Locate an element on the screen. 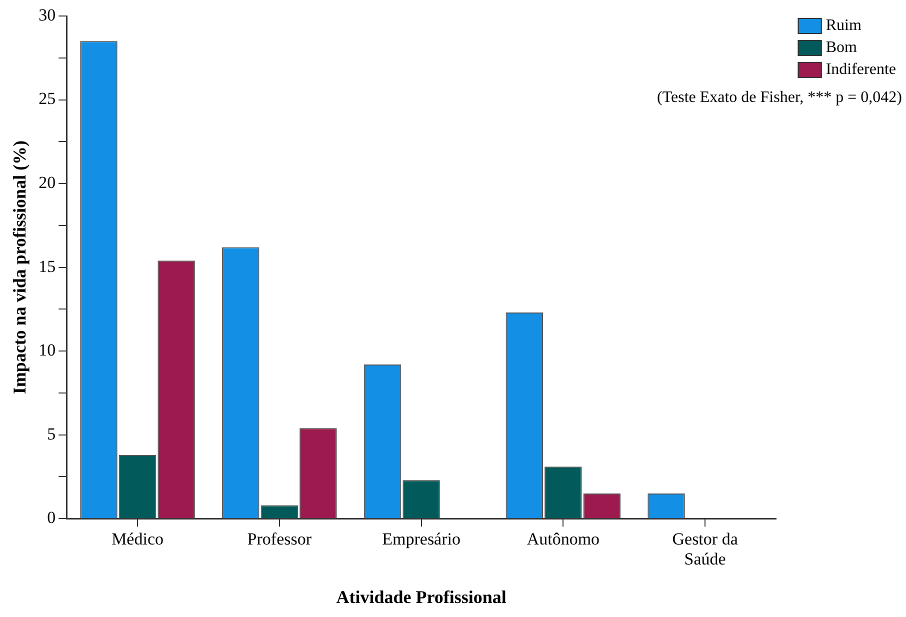 The image size is (906, 617). y-axis-title: Impacto na vida profissional (%) is located at coordinates (19, 267).